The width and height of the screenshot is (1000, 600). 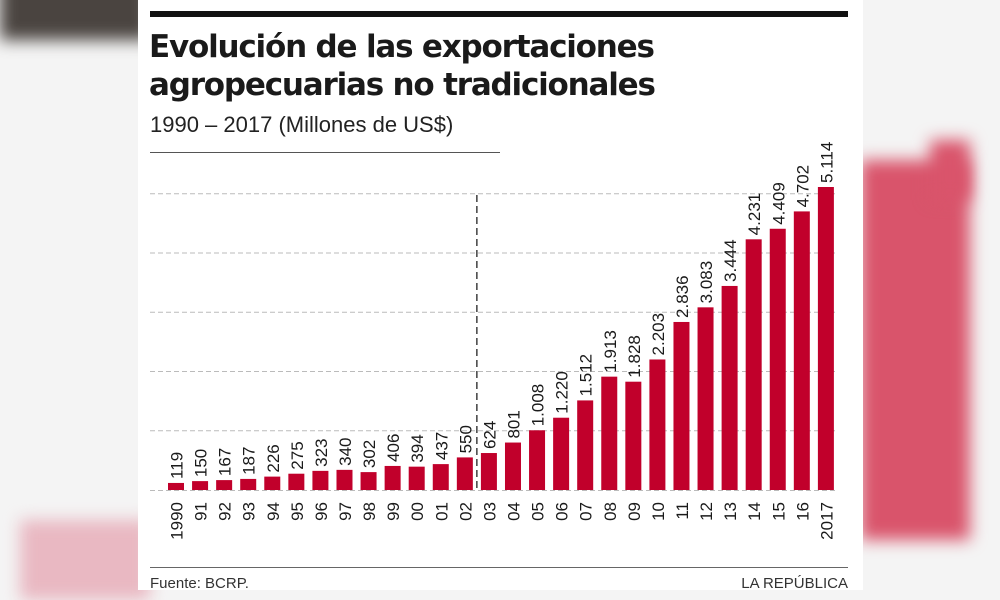 What do you see at coordinates (826, 162) in the screenshot?
I see `value-label: 5.114` at bounding box center [826, 162].